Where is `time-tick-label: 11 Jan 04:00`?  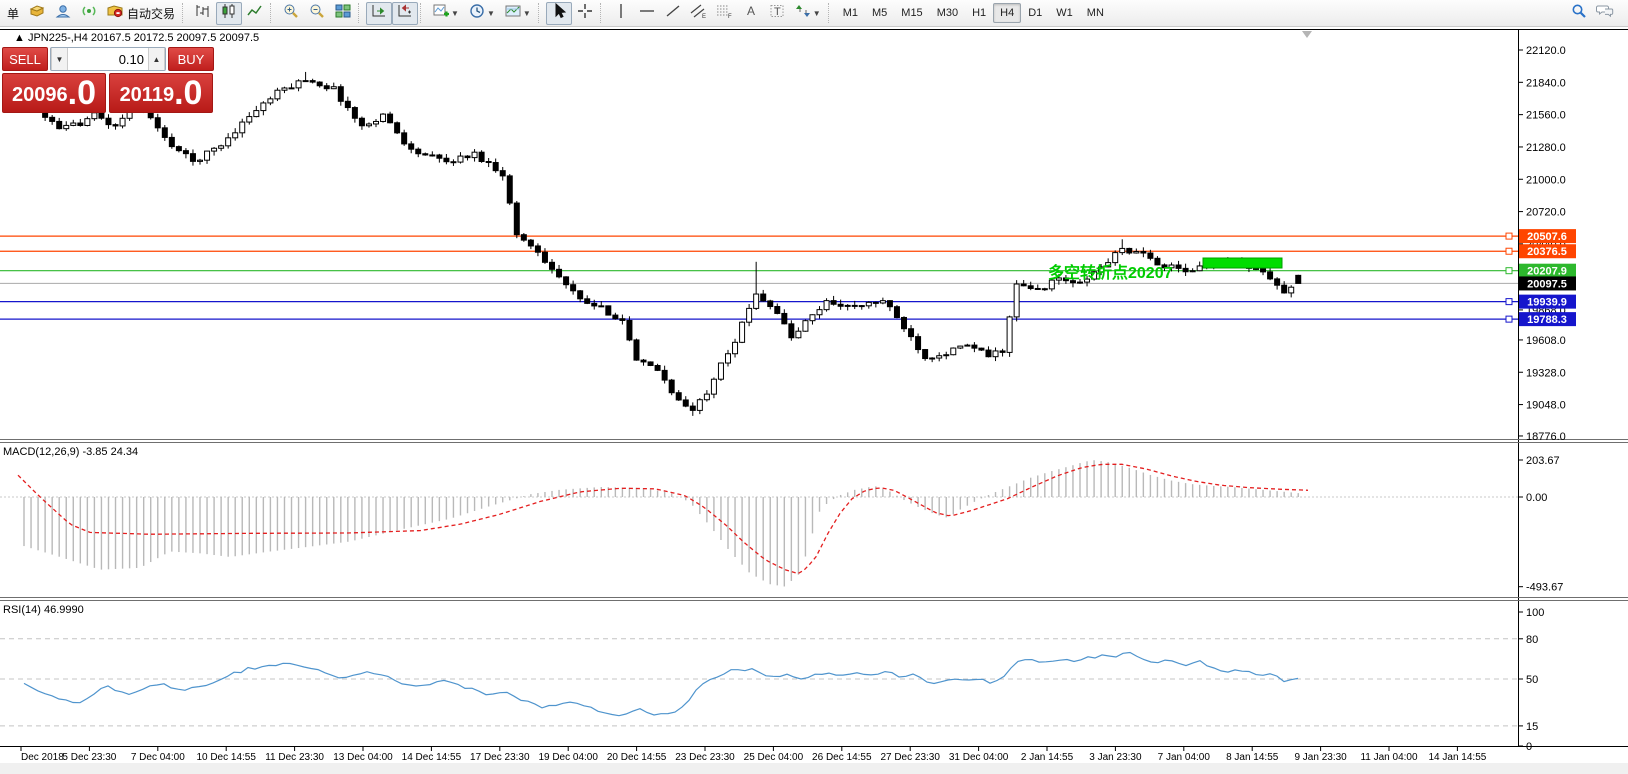
time-tick-label: 11 Jan 04:00 is located at coordinates (1389, 757).